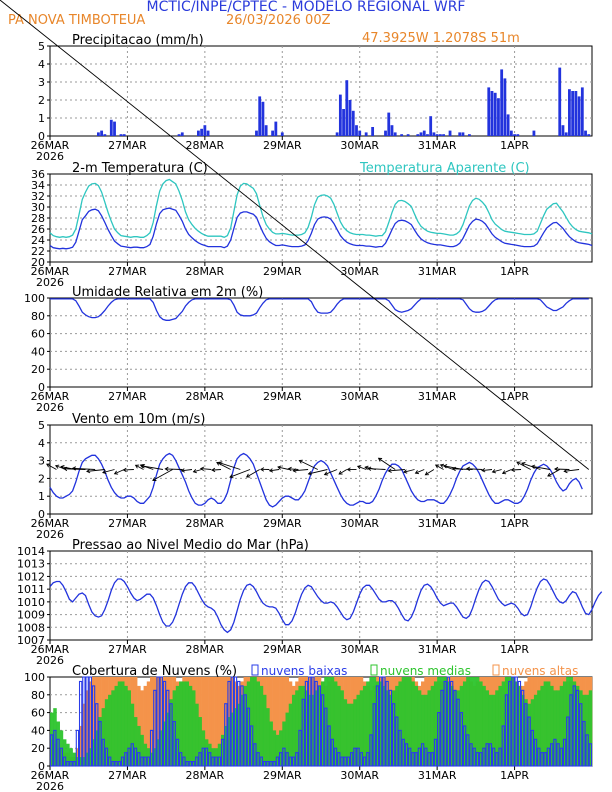 Image resolution: width=612 pixels, height=792 pixels. I want to click on y-tick-label: 80, so click(38, 316).